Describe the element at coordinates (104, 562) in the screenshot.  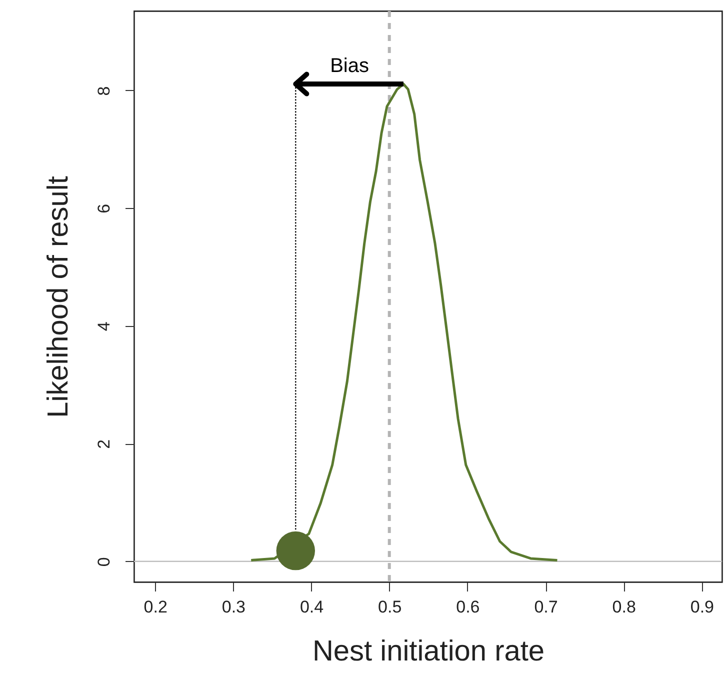
I see `y-tick-label: 0` at that location.